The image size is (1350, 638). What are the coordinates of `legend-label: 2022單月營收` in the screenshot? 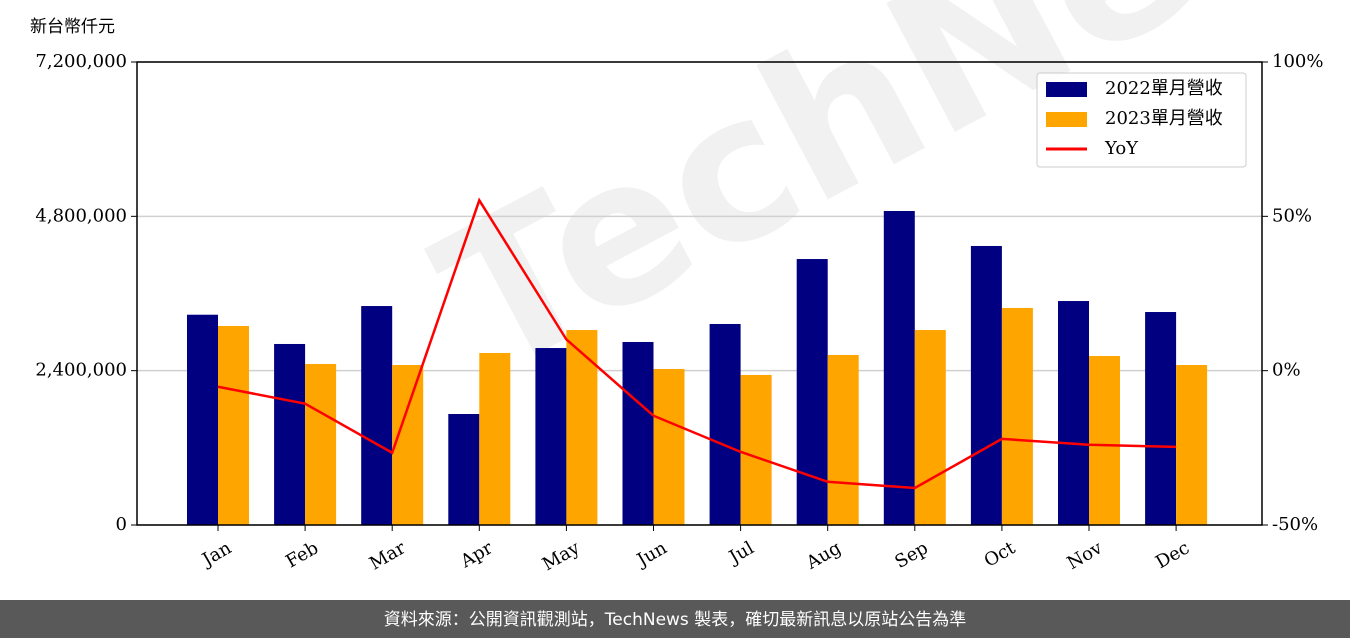 It's located at (1164, 88).